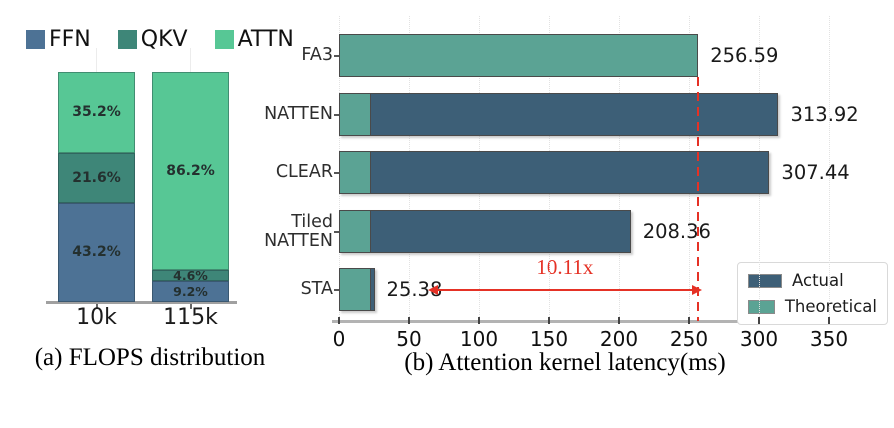 The image size is (894, 428). I want to click on value-label-4: 25.38, so click(414, 289).